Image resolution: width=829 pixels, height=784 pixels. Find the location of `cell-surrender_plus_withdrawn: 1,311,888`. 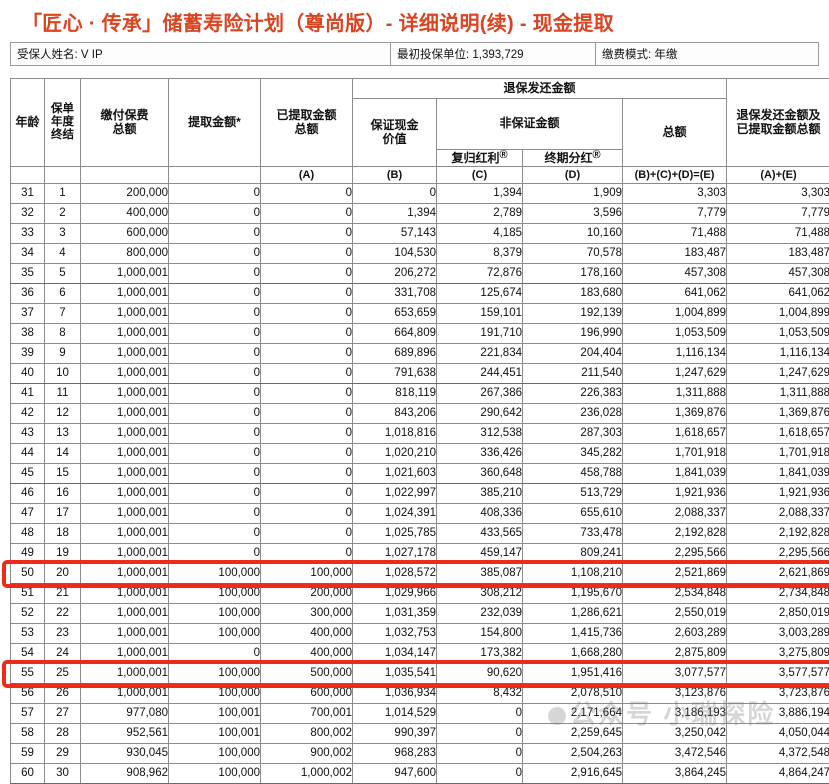

cell-surrender_plus_withdrawn: 1,311,888 is located at coordinates (778, 394).